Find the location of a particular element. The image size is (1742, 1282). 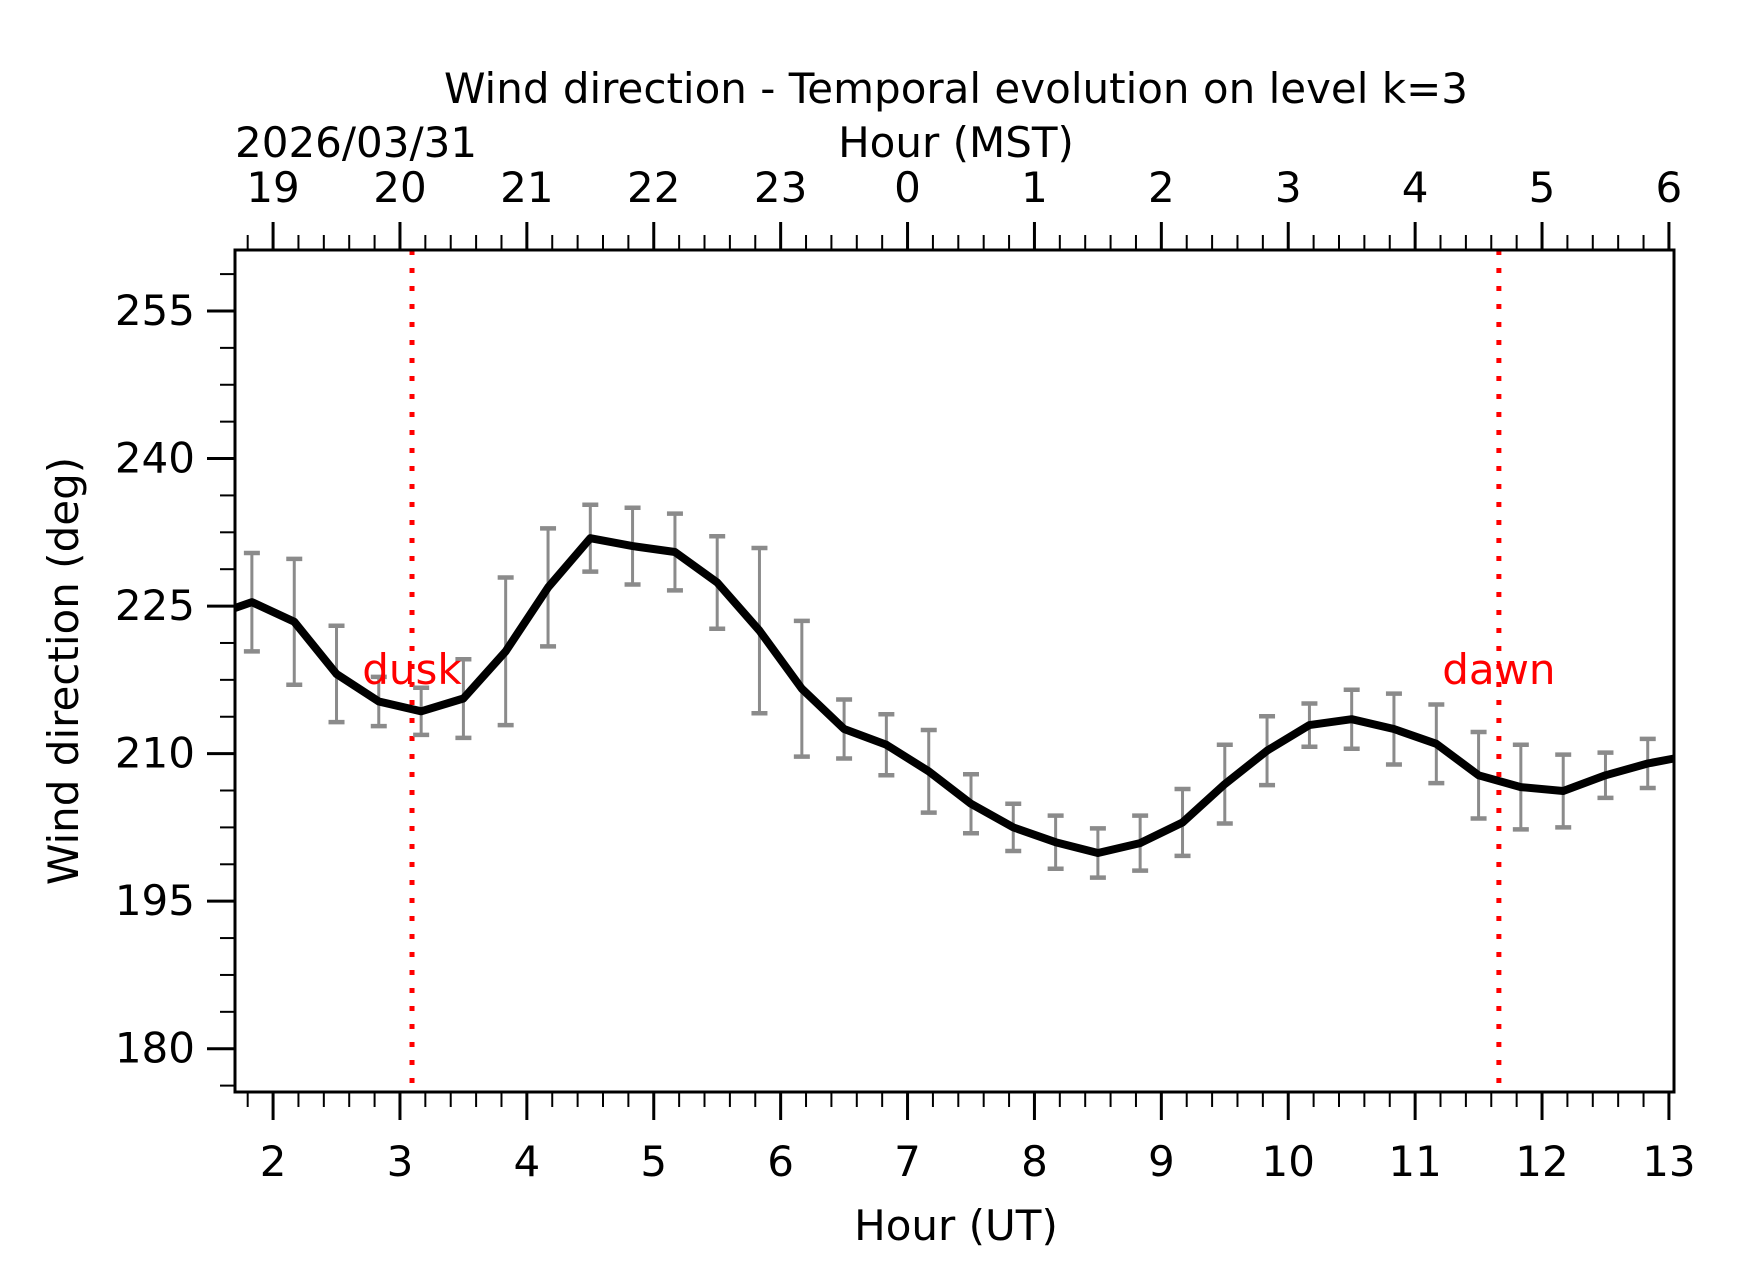

dawn-label: dawn is located at coordinates (1498, 669).